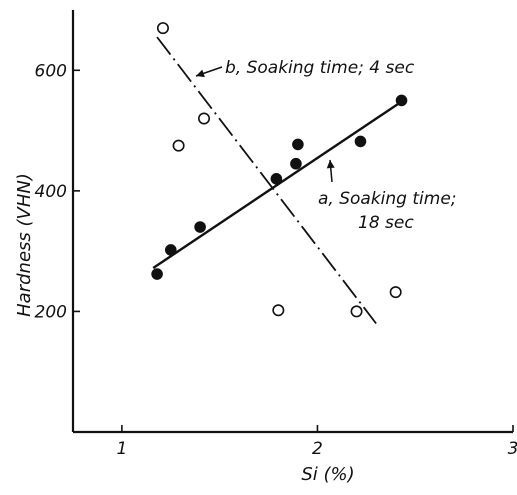 The image size is (517, 495). I want to click on annotation-label-a-line-1: a, Soaking time;, so click(387, 199).